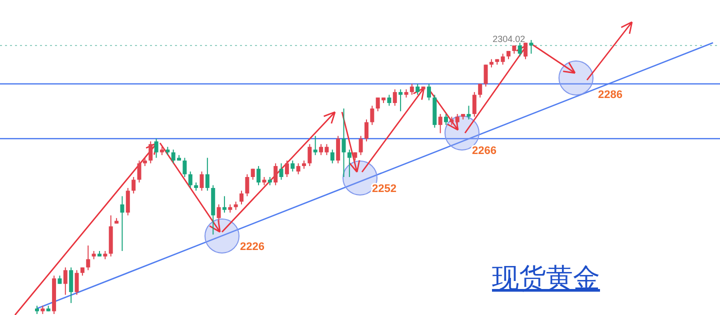 The image size is (720, 315). Describe the element at coordinates (509, 39) in the screenshot. I see `annotation: 2304.02` at that location.